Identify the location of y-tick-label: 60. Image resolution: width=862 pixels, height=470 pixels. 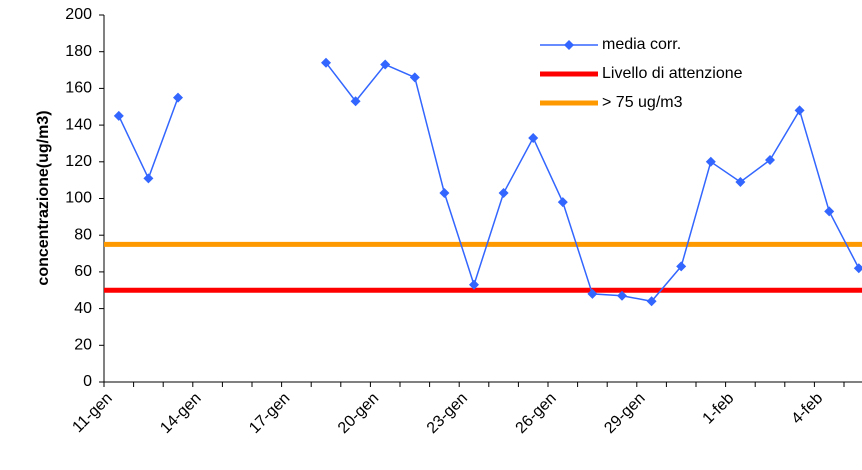
(83, 271).